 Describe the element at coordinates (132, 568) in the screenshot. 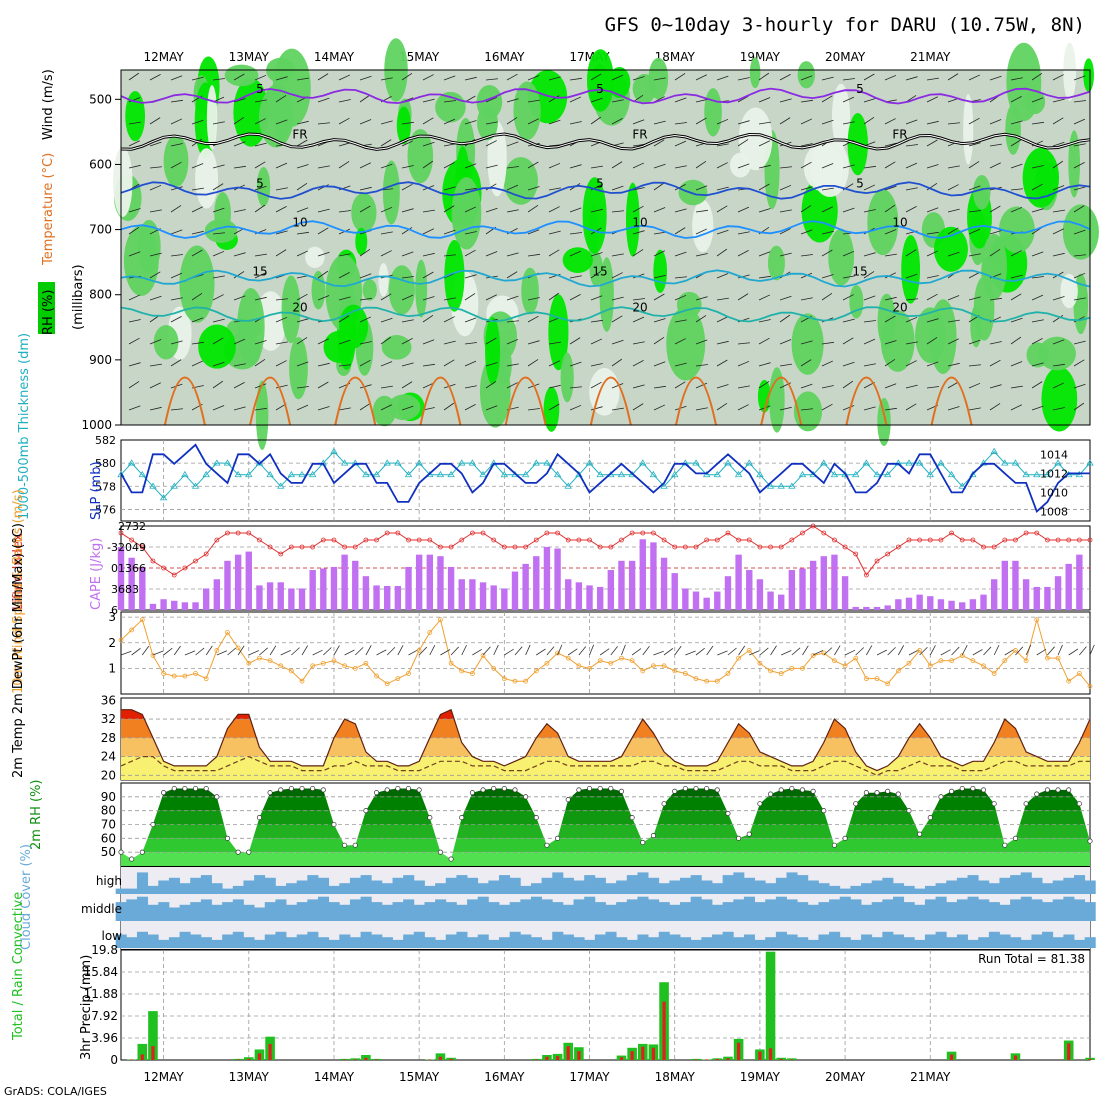

I see `cape-tick-label: 1366` at that location.